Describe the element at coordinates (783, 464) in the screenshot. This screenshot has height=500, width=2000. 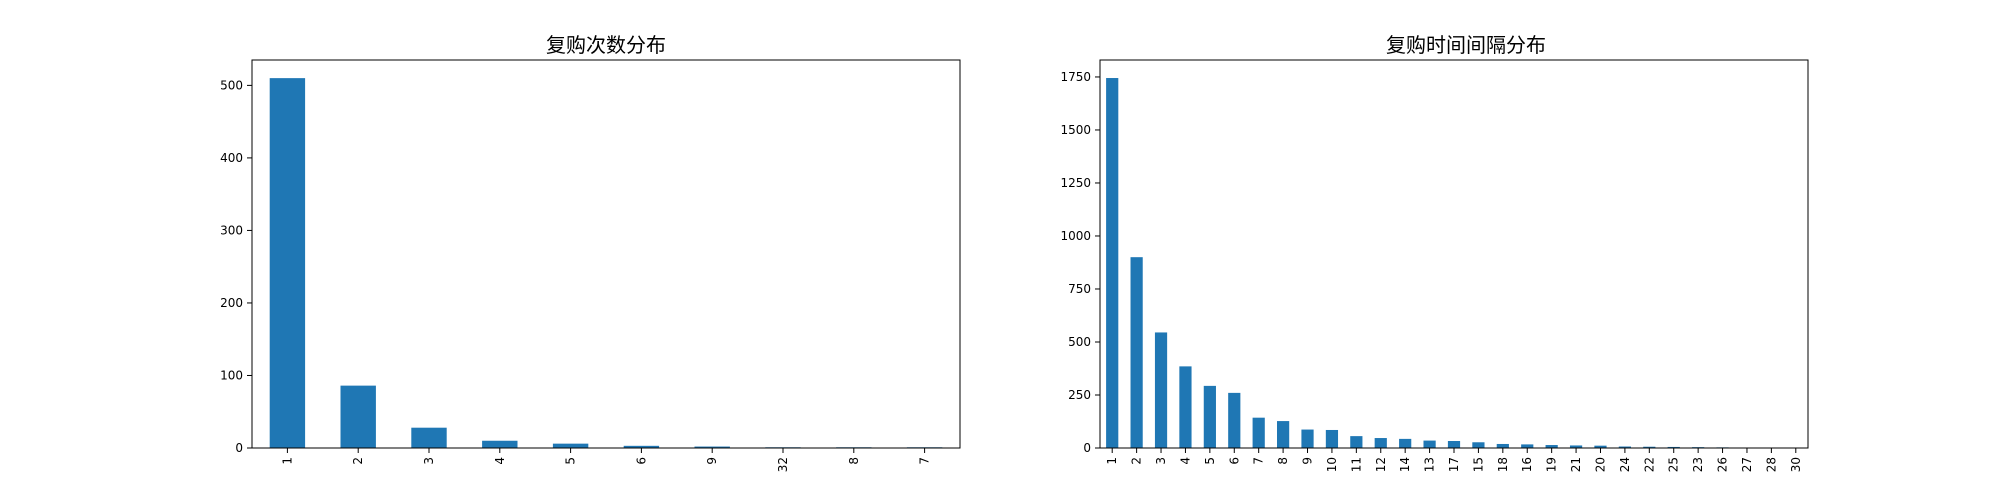
I see `x-tick-label: 32` at that location.